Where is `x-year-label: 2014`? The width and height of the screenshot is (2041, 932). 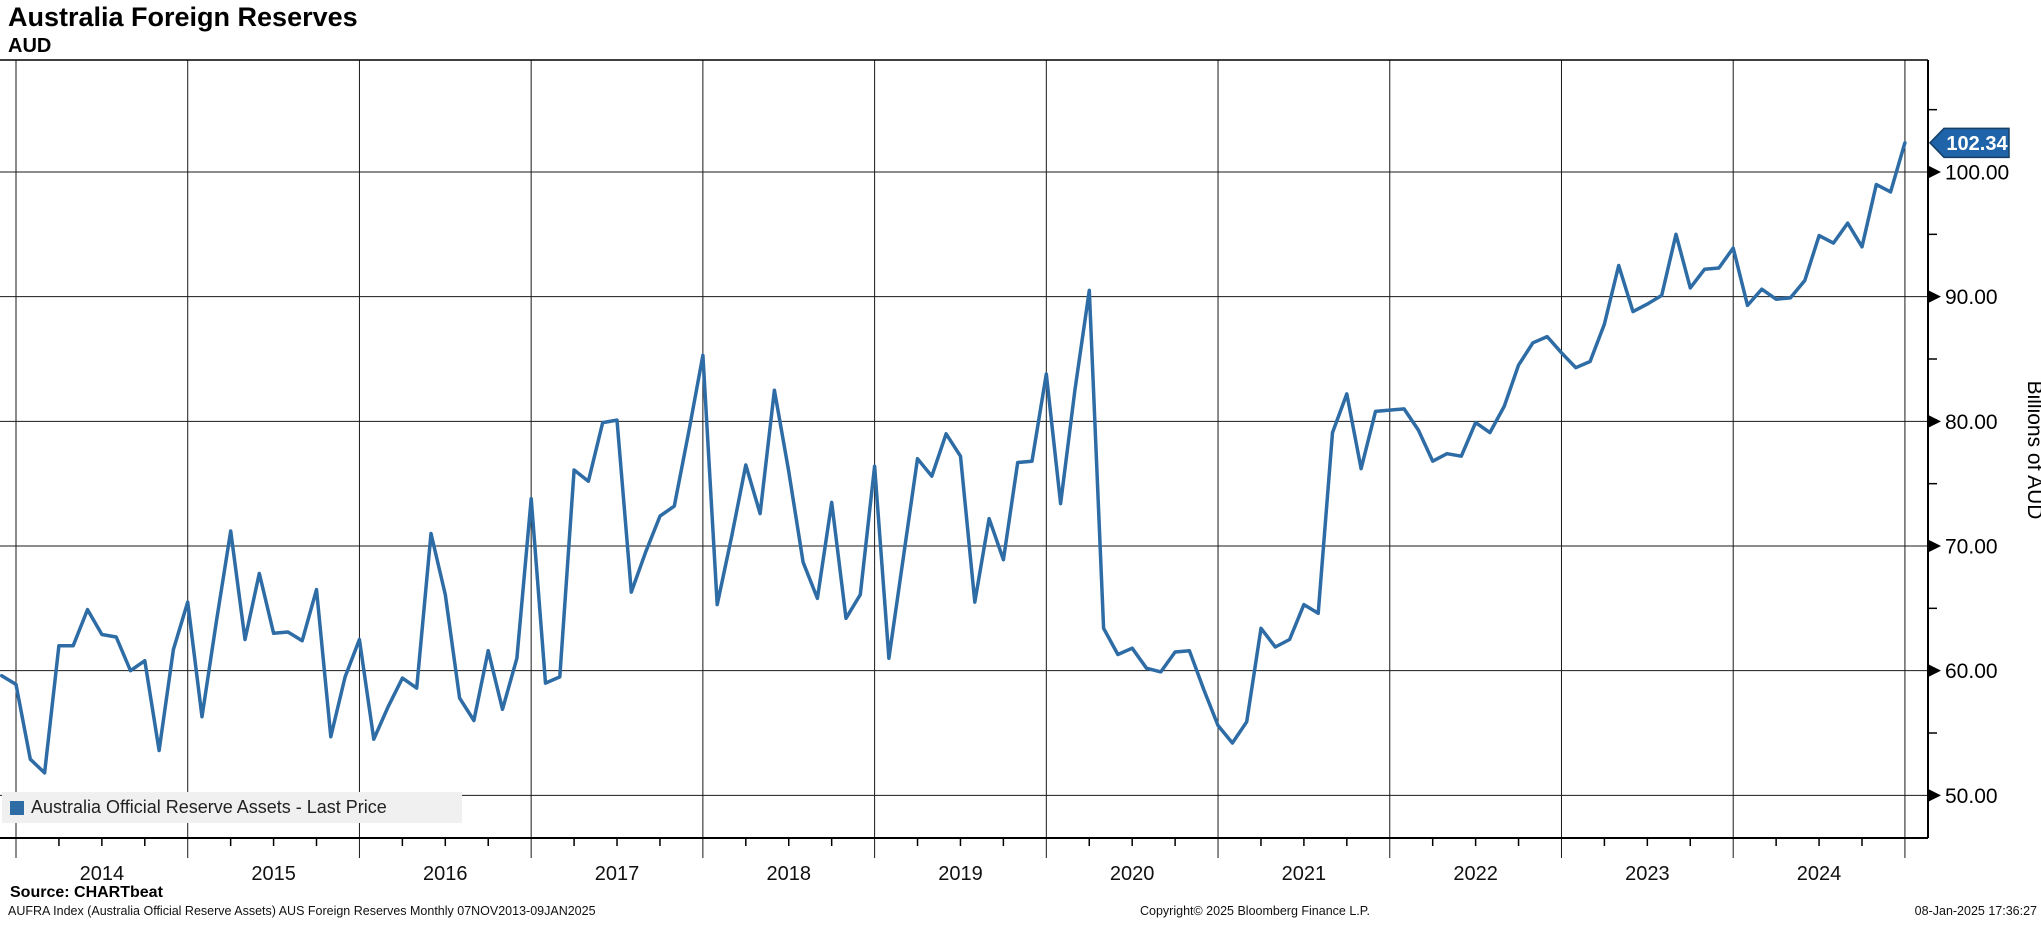 x-year-label: 2014 is located at coordinates (102, 874).